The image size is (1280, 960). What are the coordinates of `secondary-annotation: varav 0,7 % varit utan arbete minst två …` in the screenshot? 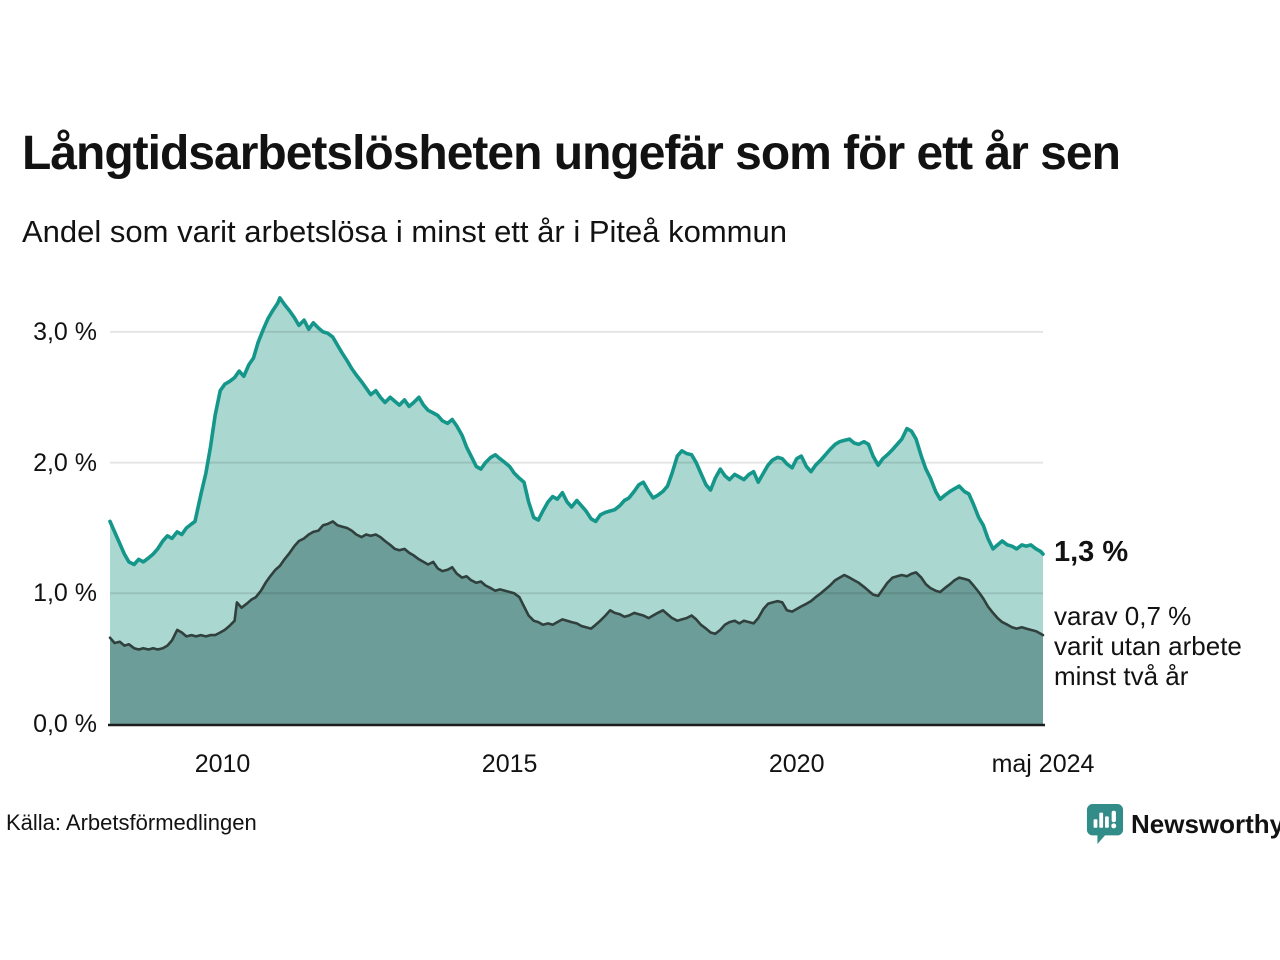 It's located at (1148, 646).